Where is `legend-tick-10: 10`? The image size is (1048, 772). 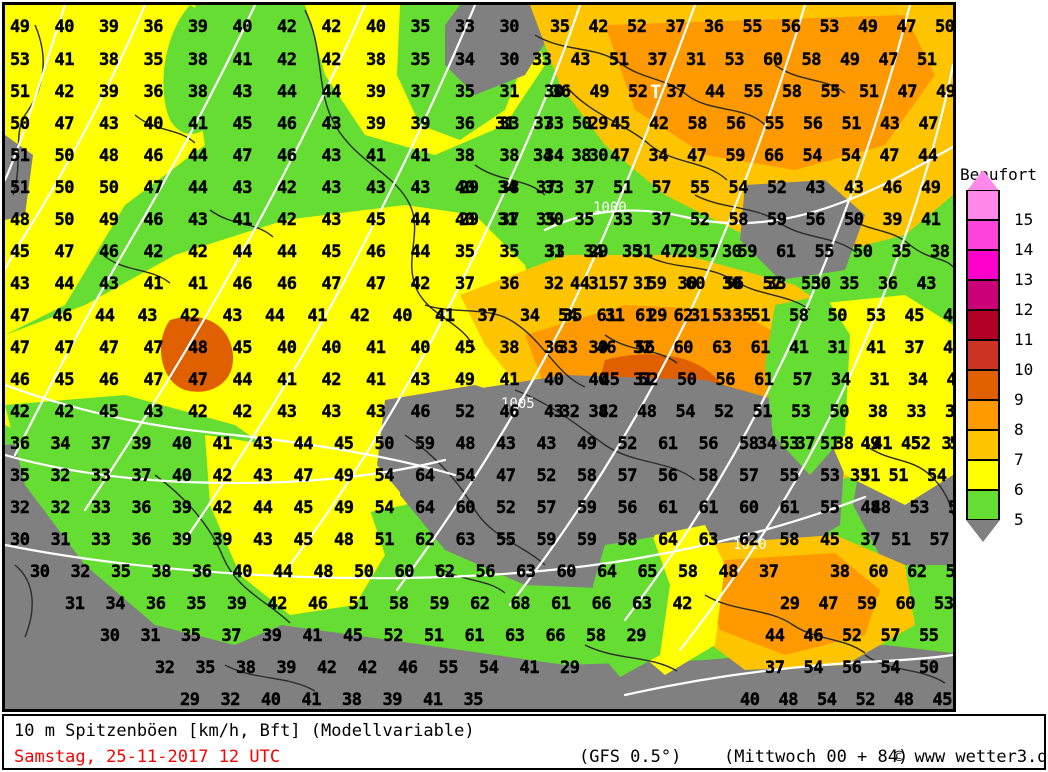 legend-tick-10: 10 is located at coordinates (1024, 369).